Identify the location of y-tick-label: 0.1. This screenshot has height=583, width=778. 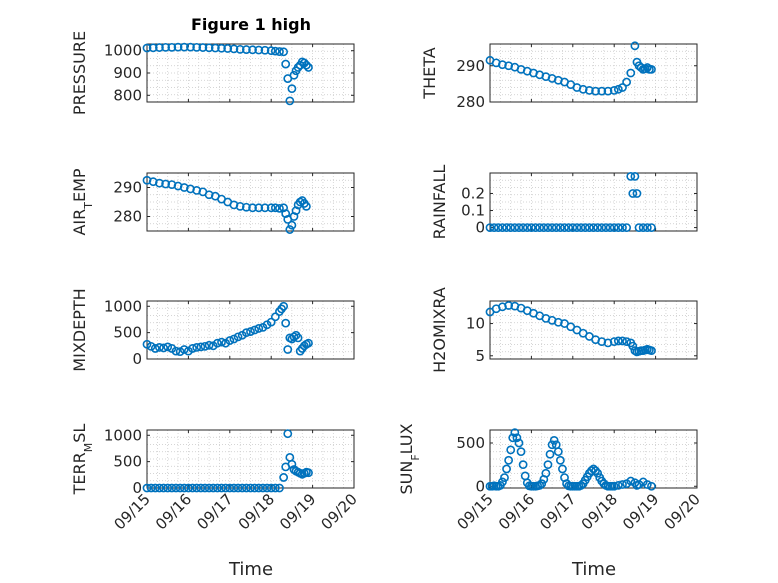
(473, 211).